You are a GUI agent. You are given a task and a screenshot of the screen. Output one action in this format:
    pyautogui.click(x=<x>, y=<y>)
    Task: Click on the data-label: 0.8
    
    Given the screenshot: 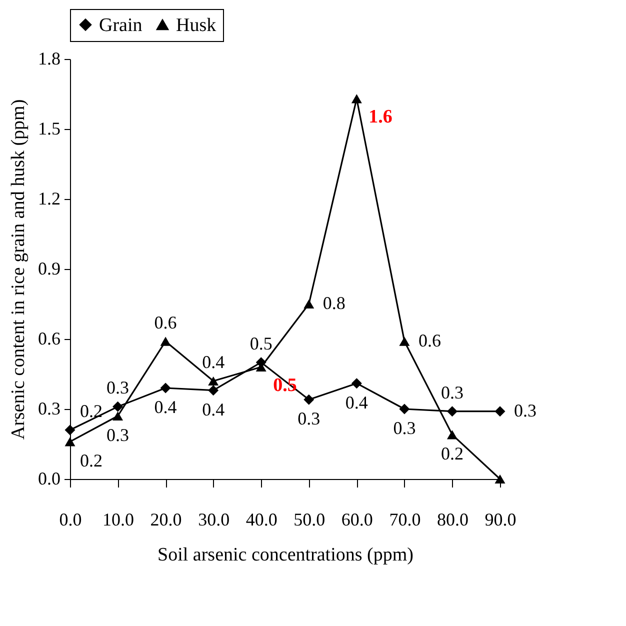 What is the action you would take?
    pyautogui.click(x=334, y=303)
    